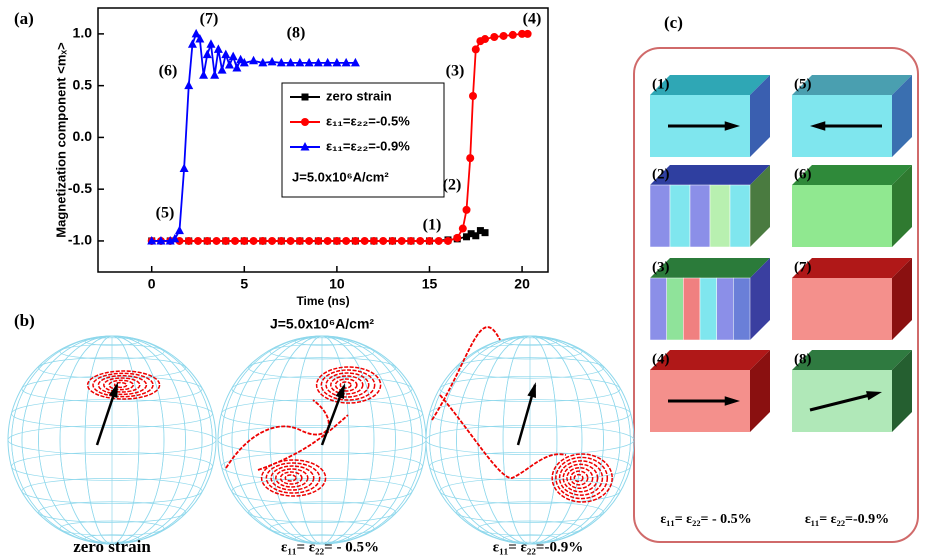 The height and width of the screenshot is (560, 938). Describe the element at coordinates (842, 402) in the screenshot. I see `arrow` at that location.